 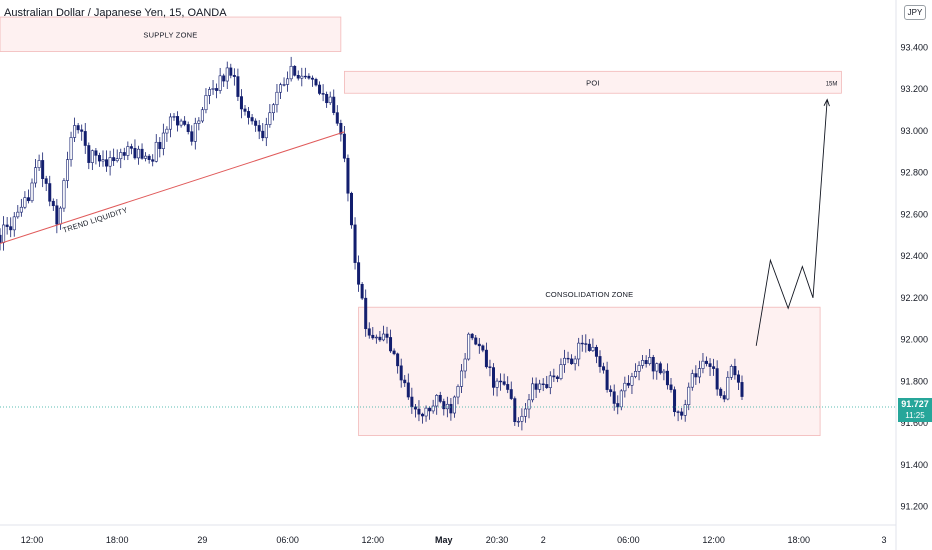 What do you see at coordinates (915, 404) in the screenshot?
I see `last-price-value: 91.727` at bounding box center [915, 404].